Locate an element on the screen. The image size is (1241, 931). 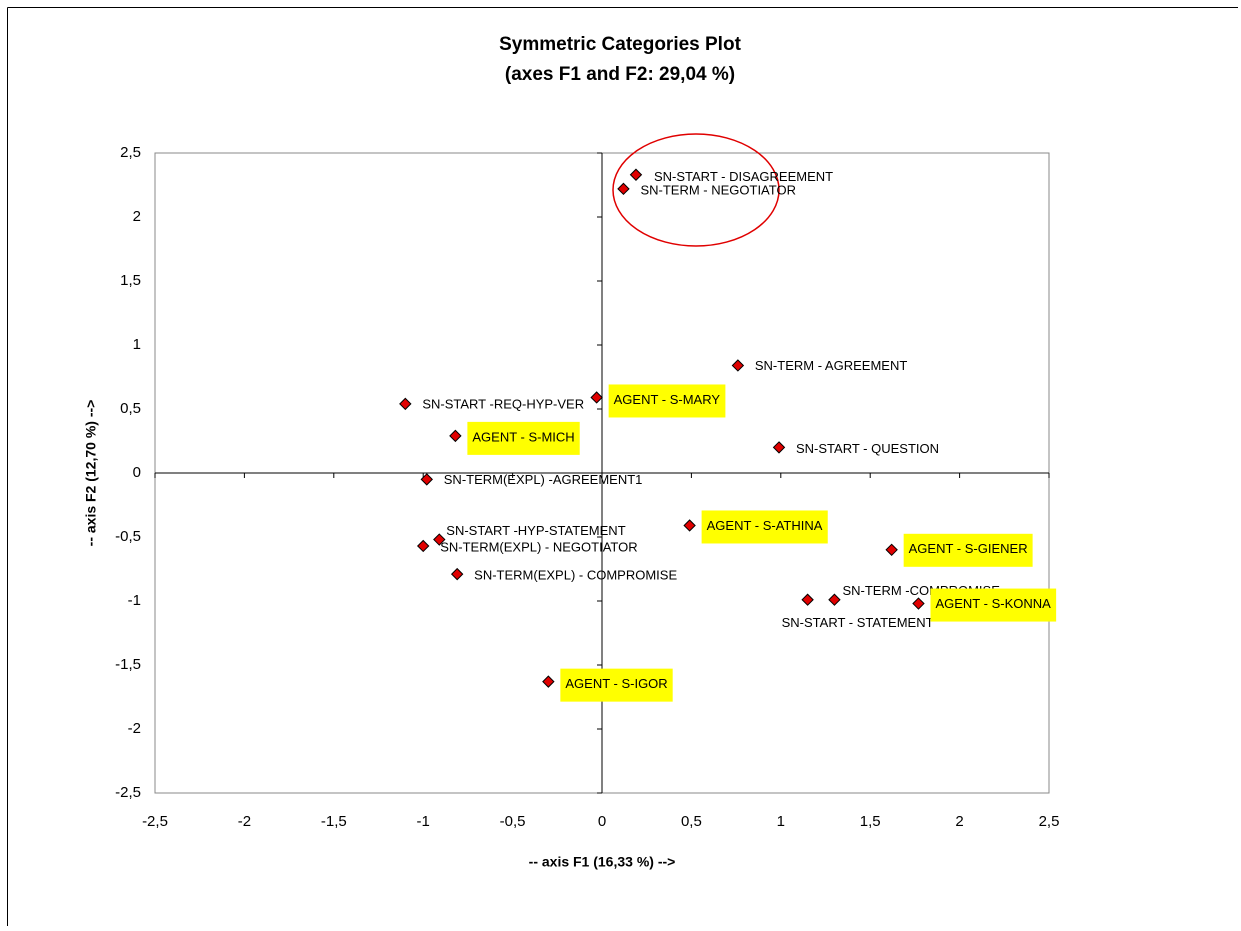
point-label: SN-START -HYP-STATEMENT is located at coordinates (535, 530).